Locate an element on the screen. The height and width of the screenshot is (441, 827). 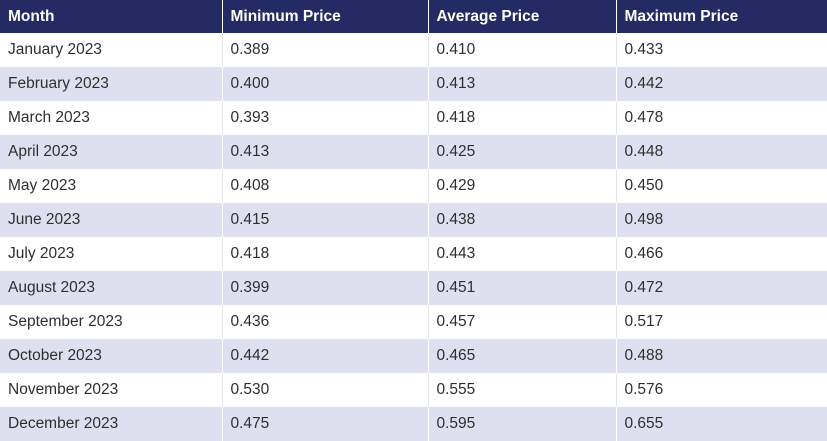
table-row: December 2023 0.475 0.595 0.655 is located at coordinates (413, 424).